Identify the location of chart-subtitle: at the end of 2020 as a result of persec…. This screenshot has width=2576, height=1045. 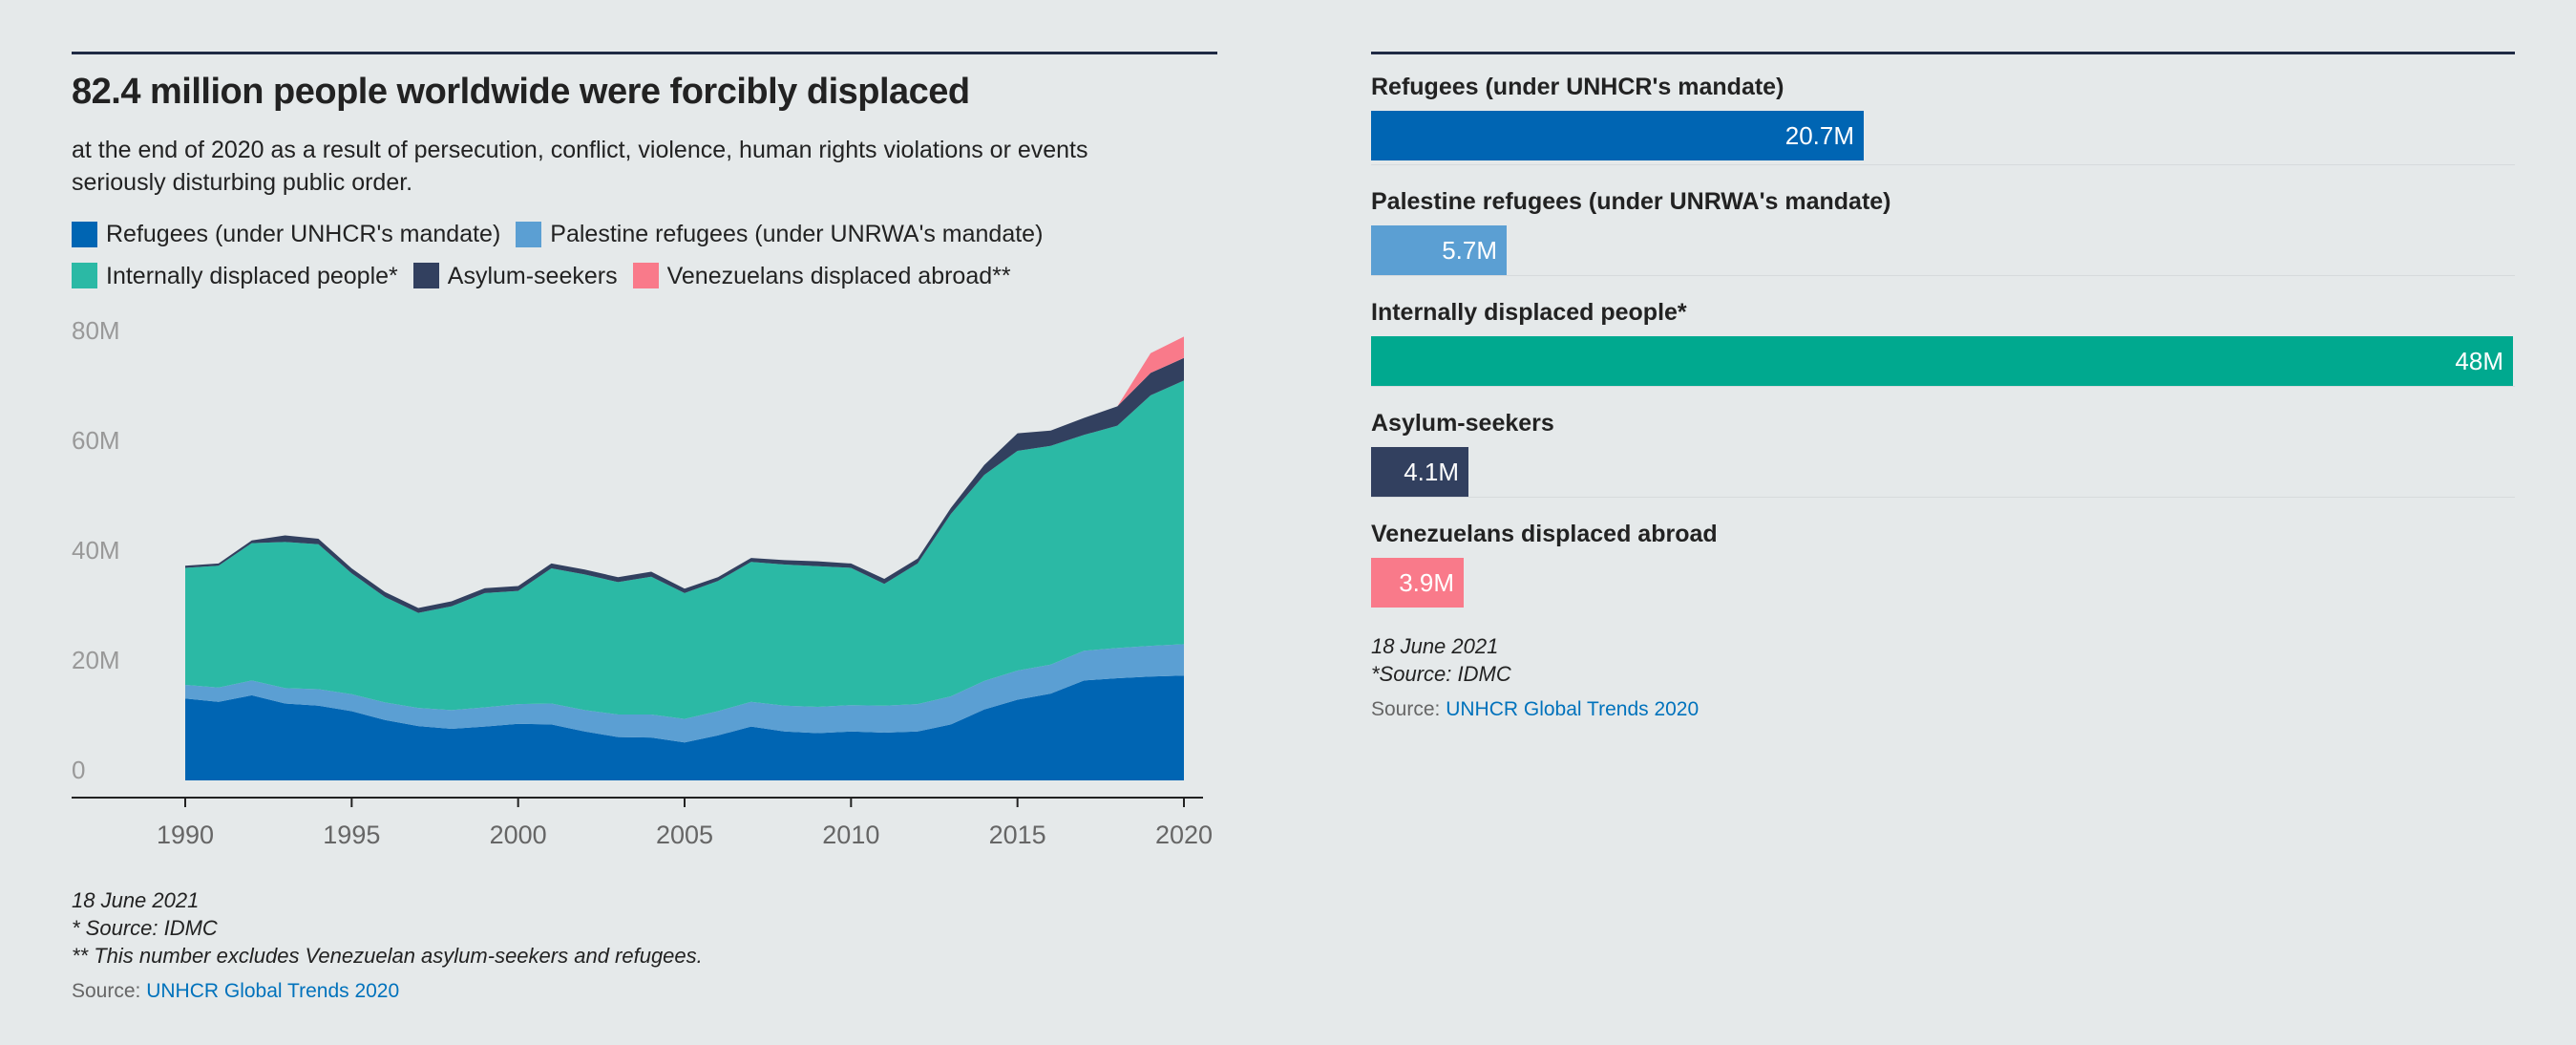
(580, 166).